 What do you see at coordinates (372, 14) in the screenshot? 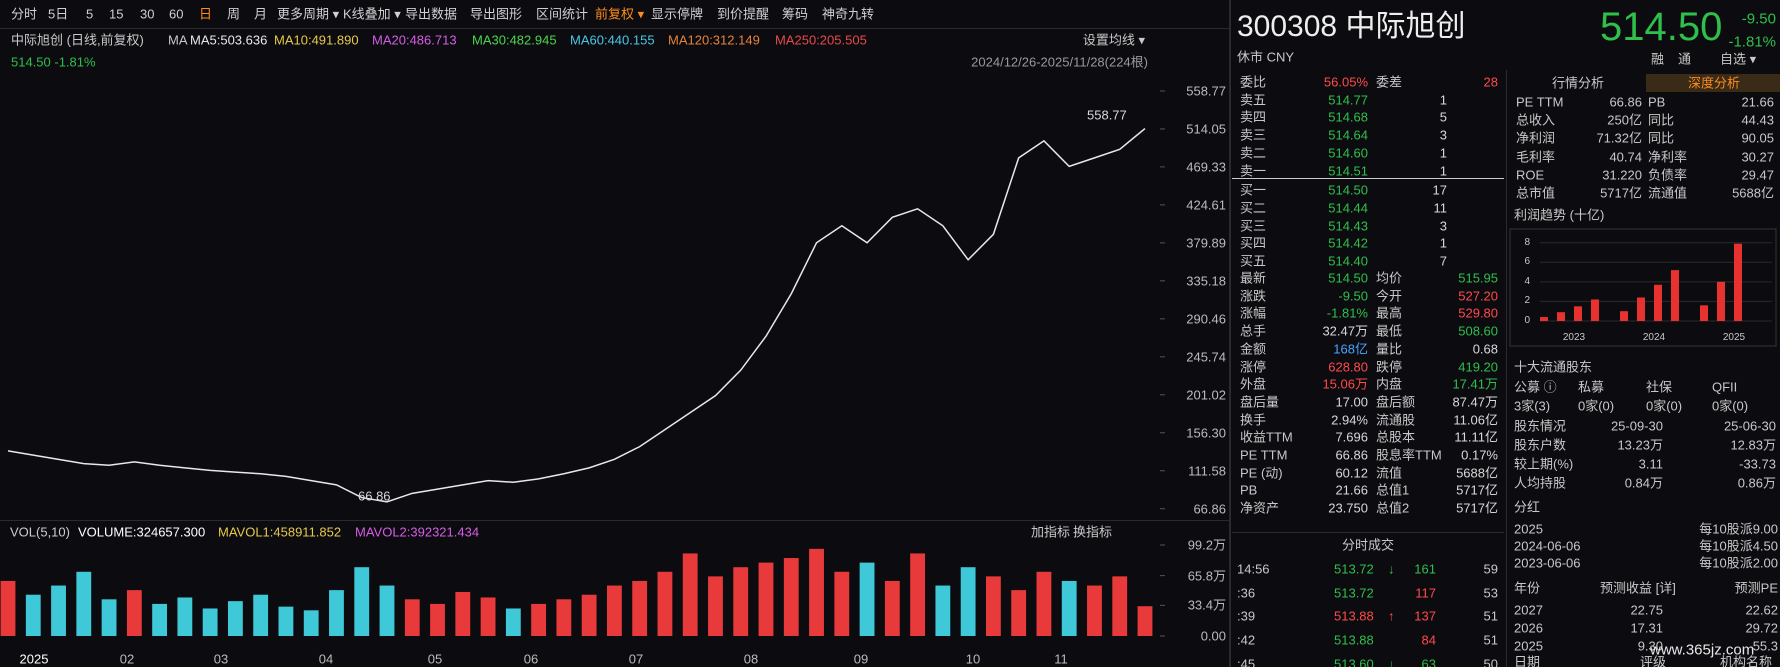
I see `toolbar-button: K线叠加 ▾` at bounding box center [372, 14].